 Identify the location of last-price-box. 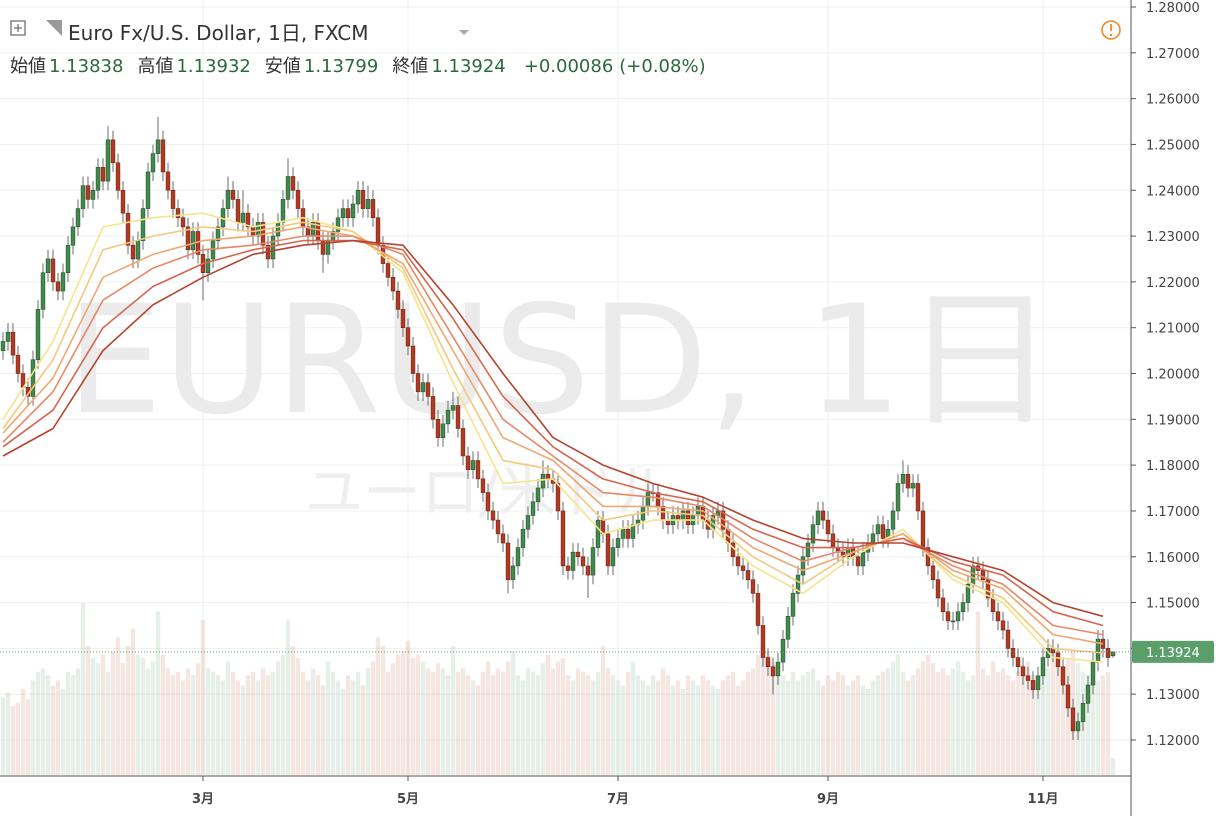
(1173, 651).